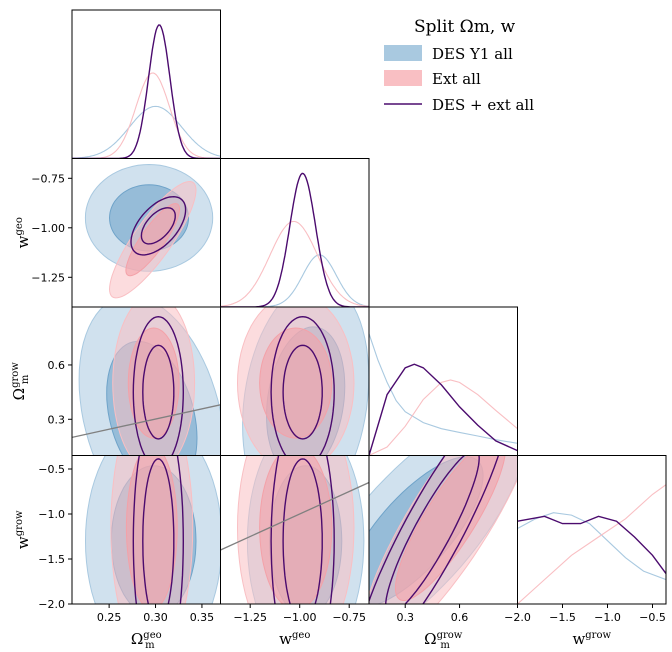 The width and height of the screenshot is (672, 652). Describe the element at coordinates (250, 617) in the screenshot. I see `x-tick-label: −1.25` at that location.